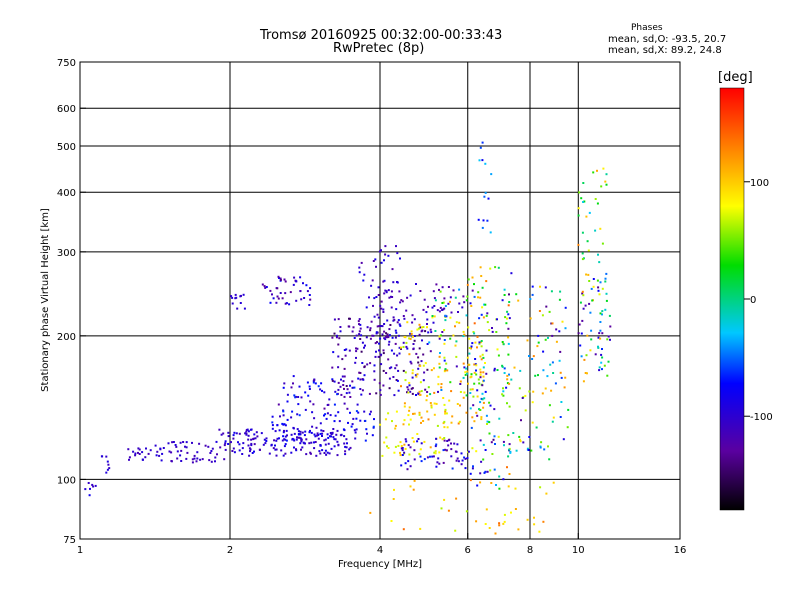 Image resolution: width=800 pixels, height=600 pixels. What do you see at coordinates (66, 480) in the screenshot?
I see `y-tick-label: 100` at bounding box center [66, 480].